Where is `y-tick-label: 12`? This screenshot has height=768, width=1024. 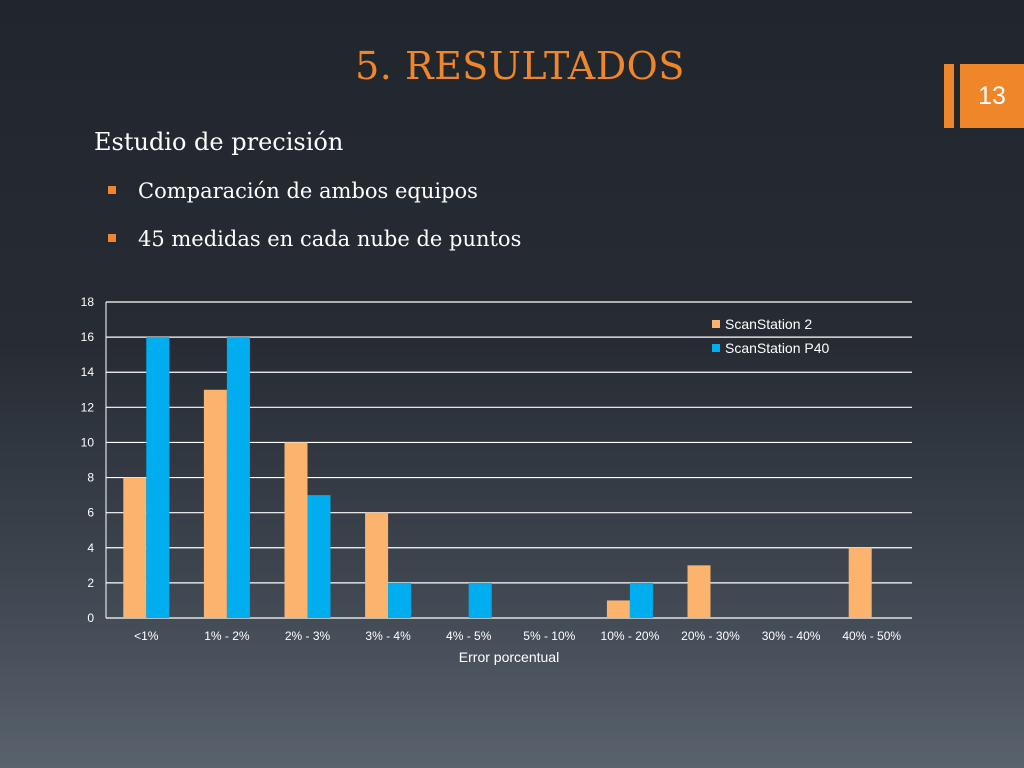 y-tick-label: 12 is located at coordinates (88, 407).